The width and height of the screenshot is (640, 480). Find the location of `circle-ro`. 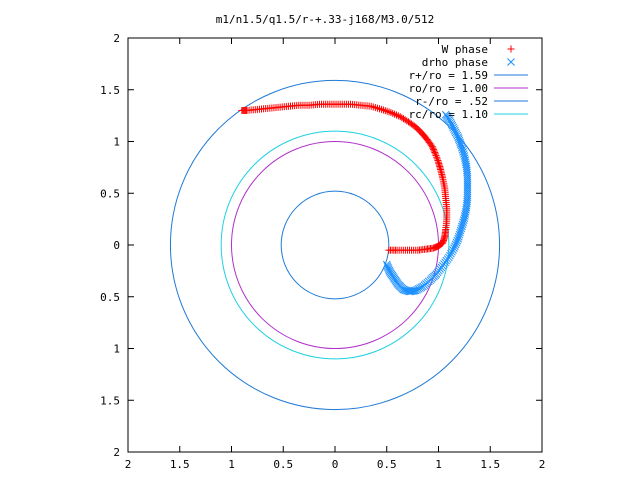

circle-ro is located at coordinates (335, 245).